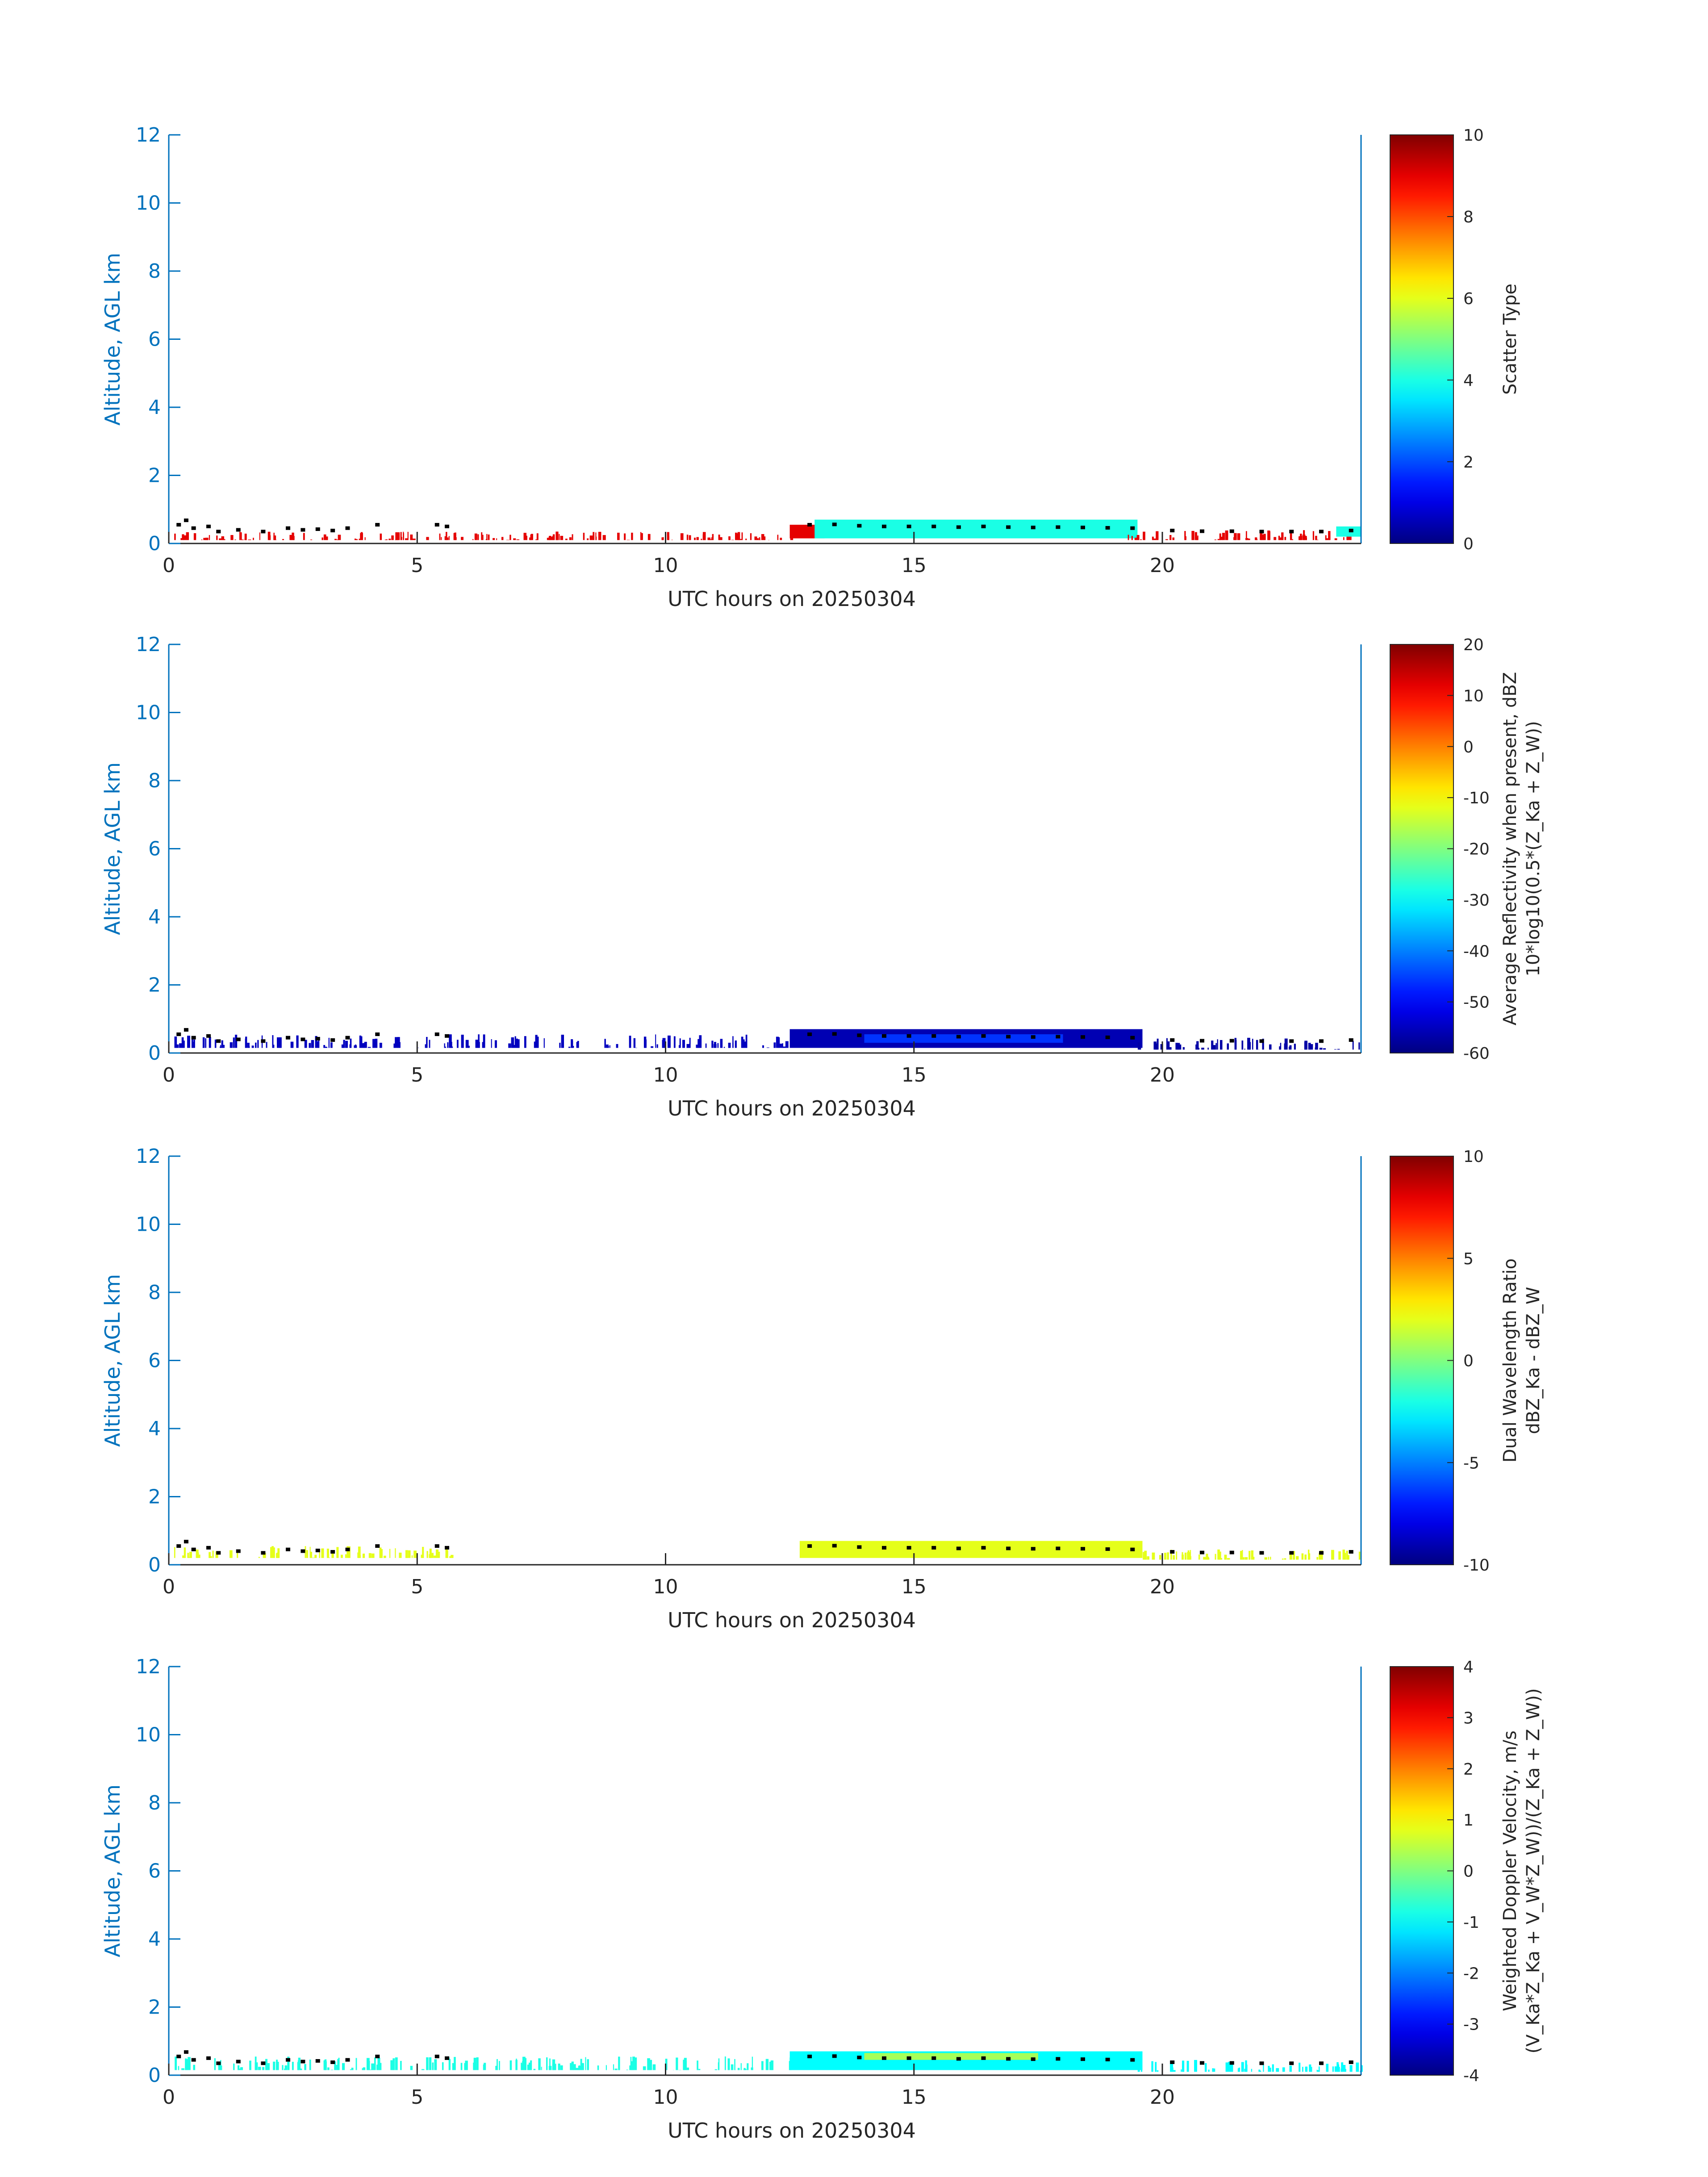 The height and width of the screenshot is (2177, 1708). Describe the element at coordinates (914, 1075) in the screenshot. I see `x-tick-label: 15` at that location.